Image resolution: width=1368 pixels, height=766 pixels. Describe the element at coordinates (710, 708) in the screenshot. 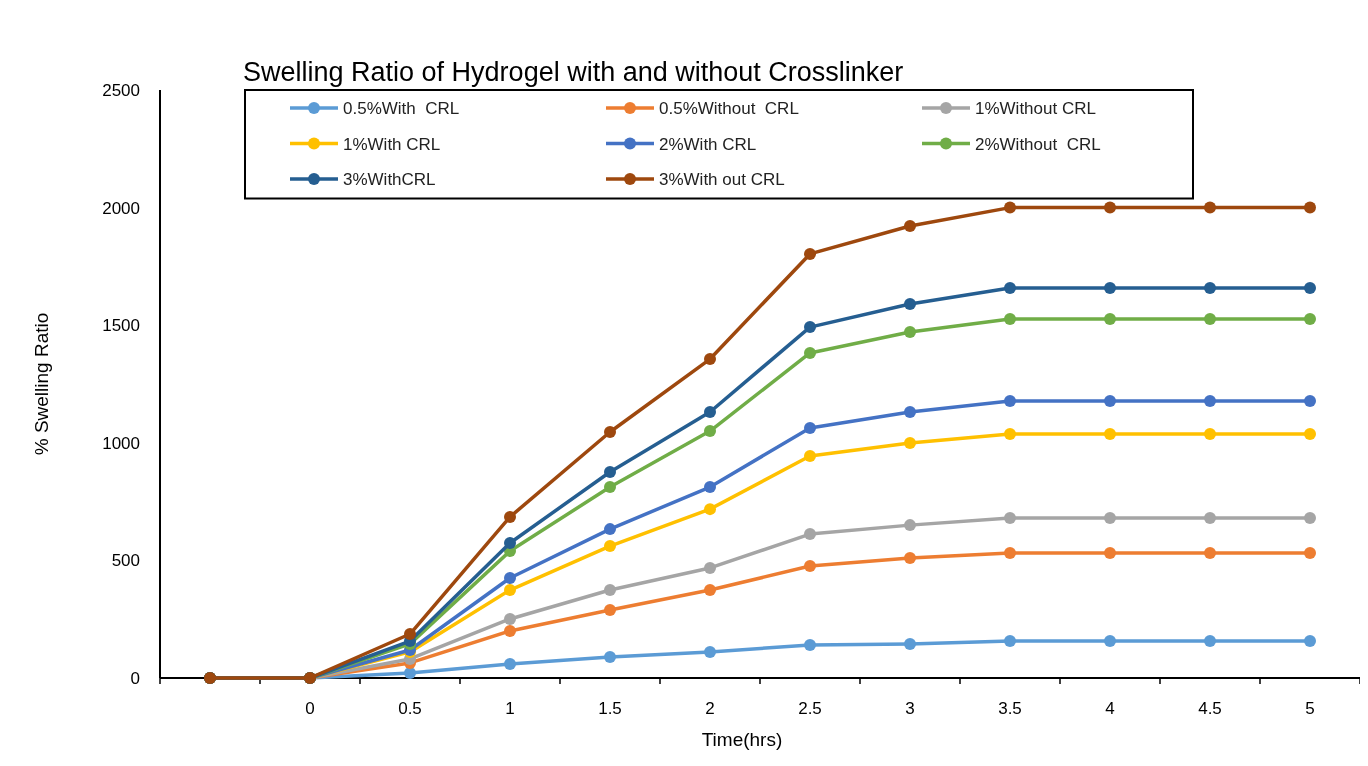

I see `x-tick-label: 2` at that location.